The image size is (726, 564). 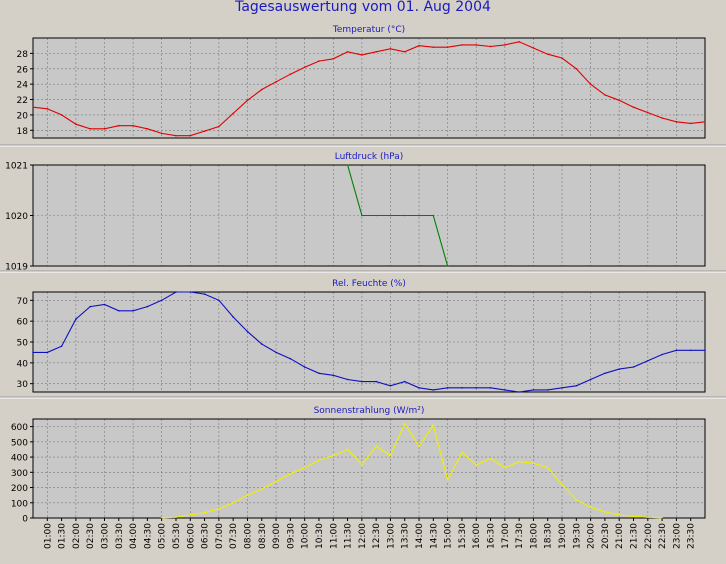 What do you see at coordinates (506, 536) in the screenshot?
I see `x-tick-label: 17:00` at bounding box center [506, 536].